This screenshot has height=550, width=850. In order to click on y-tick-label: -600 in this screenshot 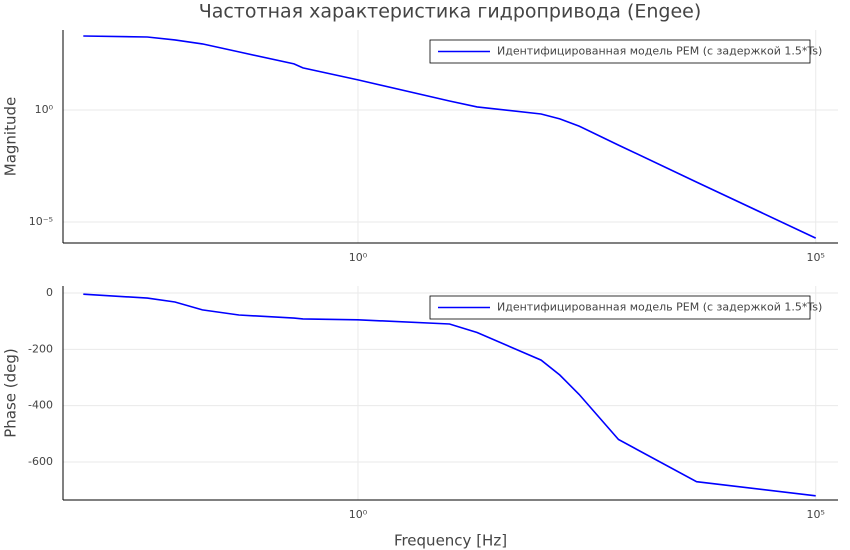, I will do `click(40, 461)`.